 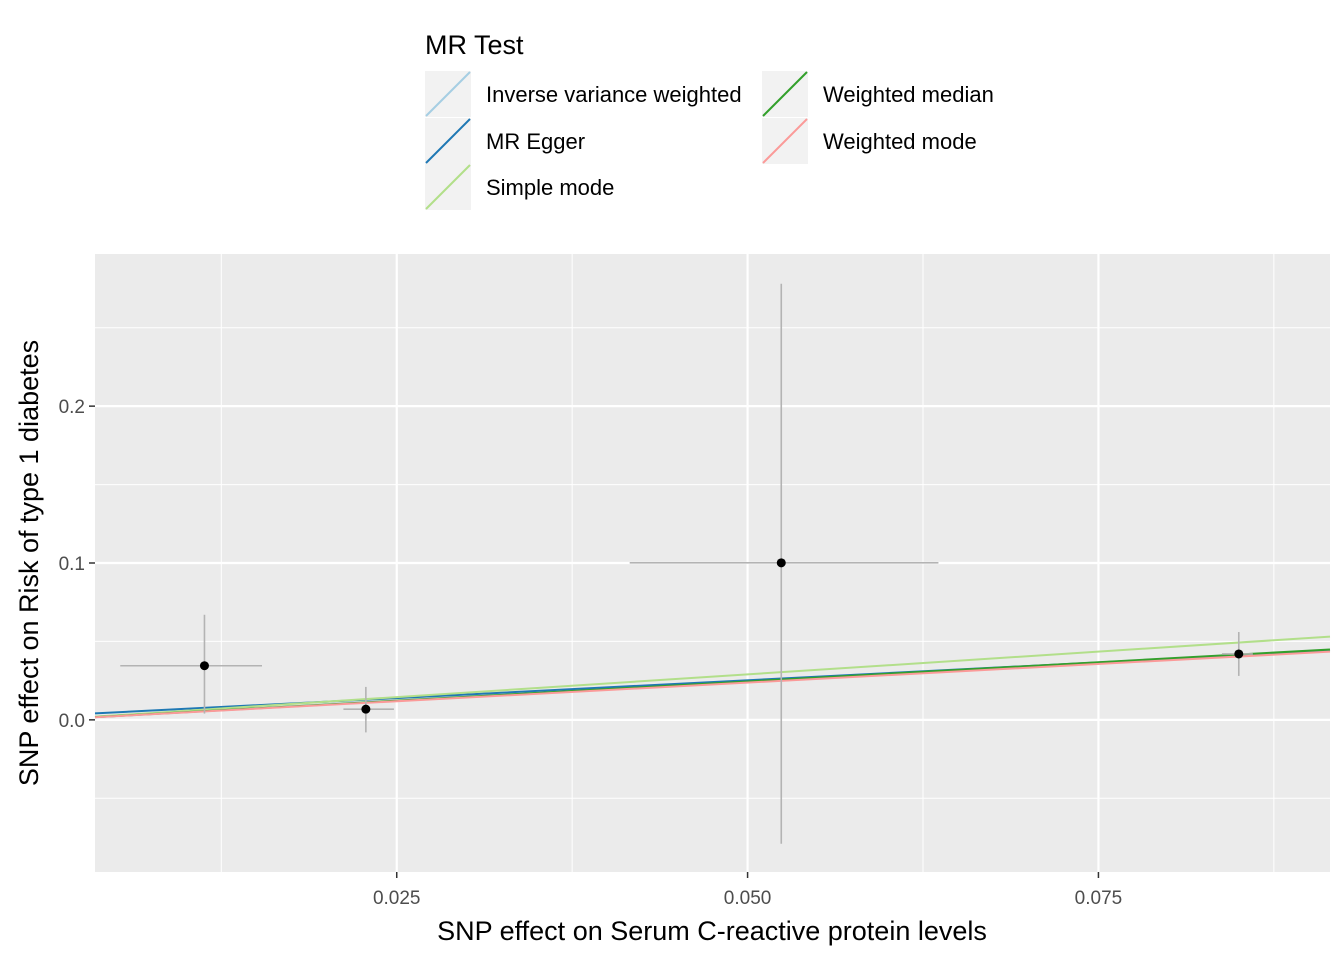 I want to click on legend-label: MR Egger, so click(x=535, y=141).